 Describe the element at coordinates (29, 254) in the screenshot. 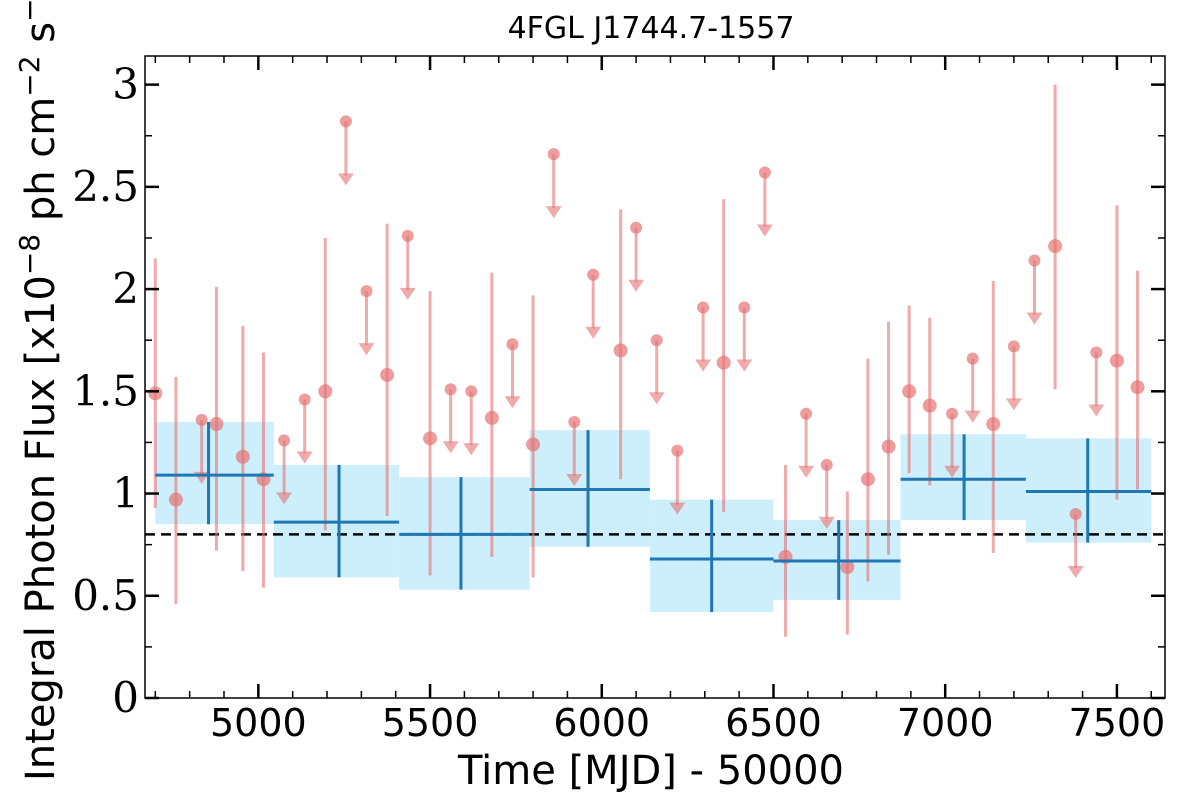

I see `y-axis-label-exp1: −8` at that location.